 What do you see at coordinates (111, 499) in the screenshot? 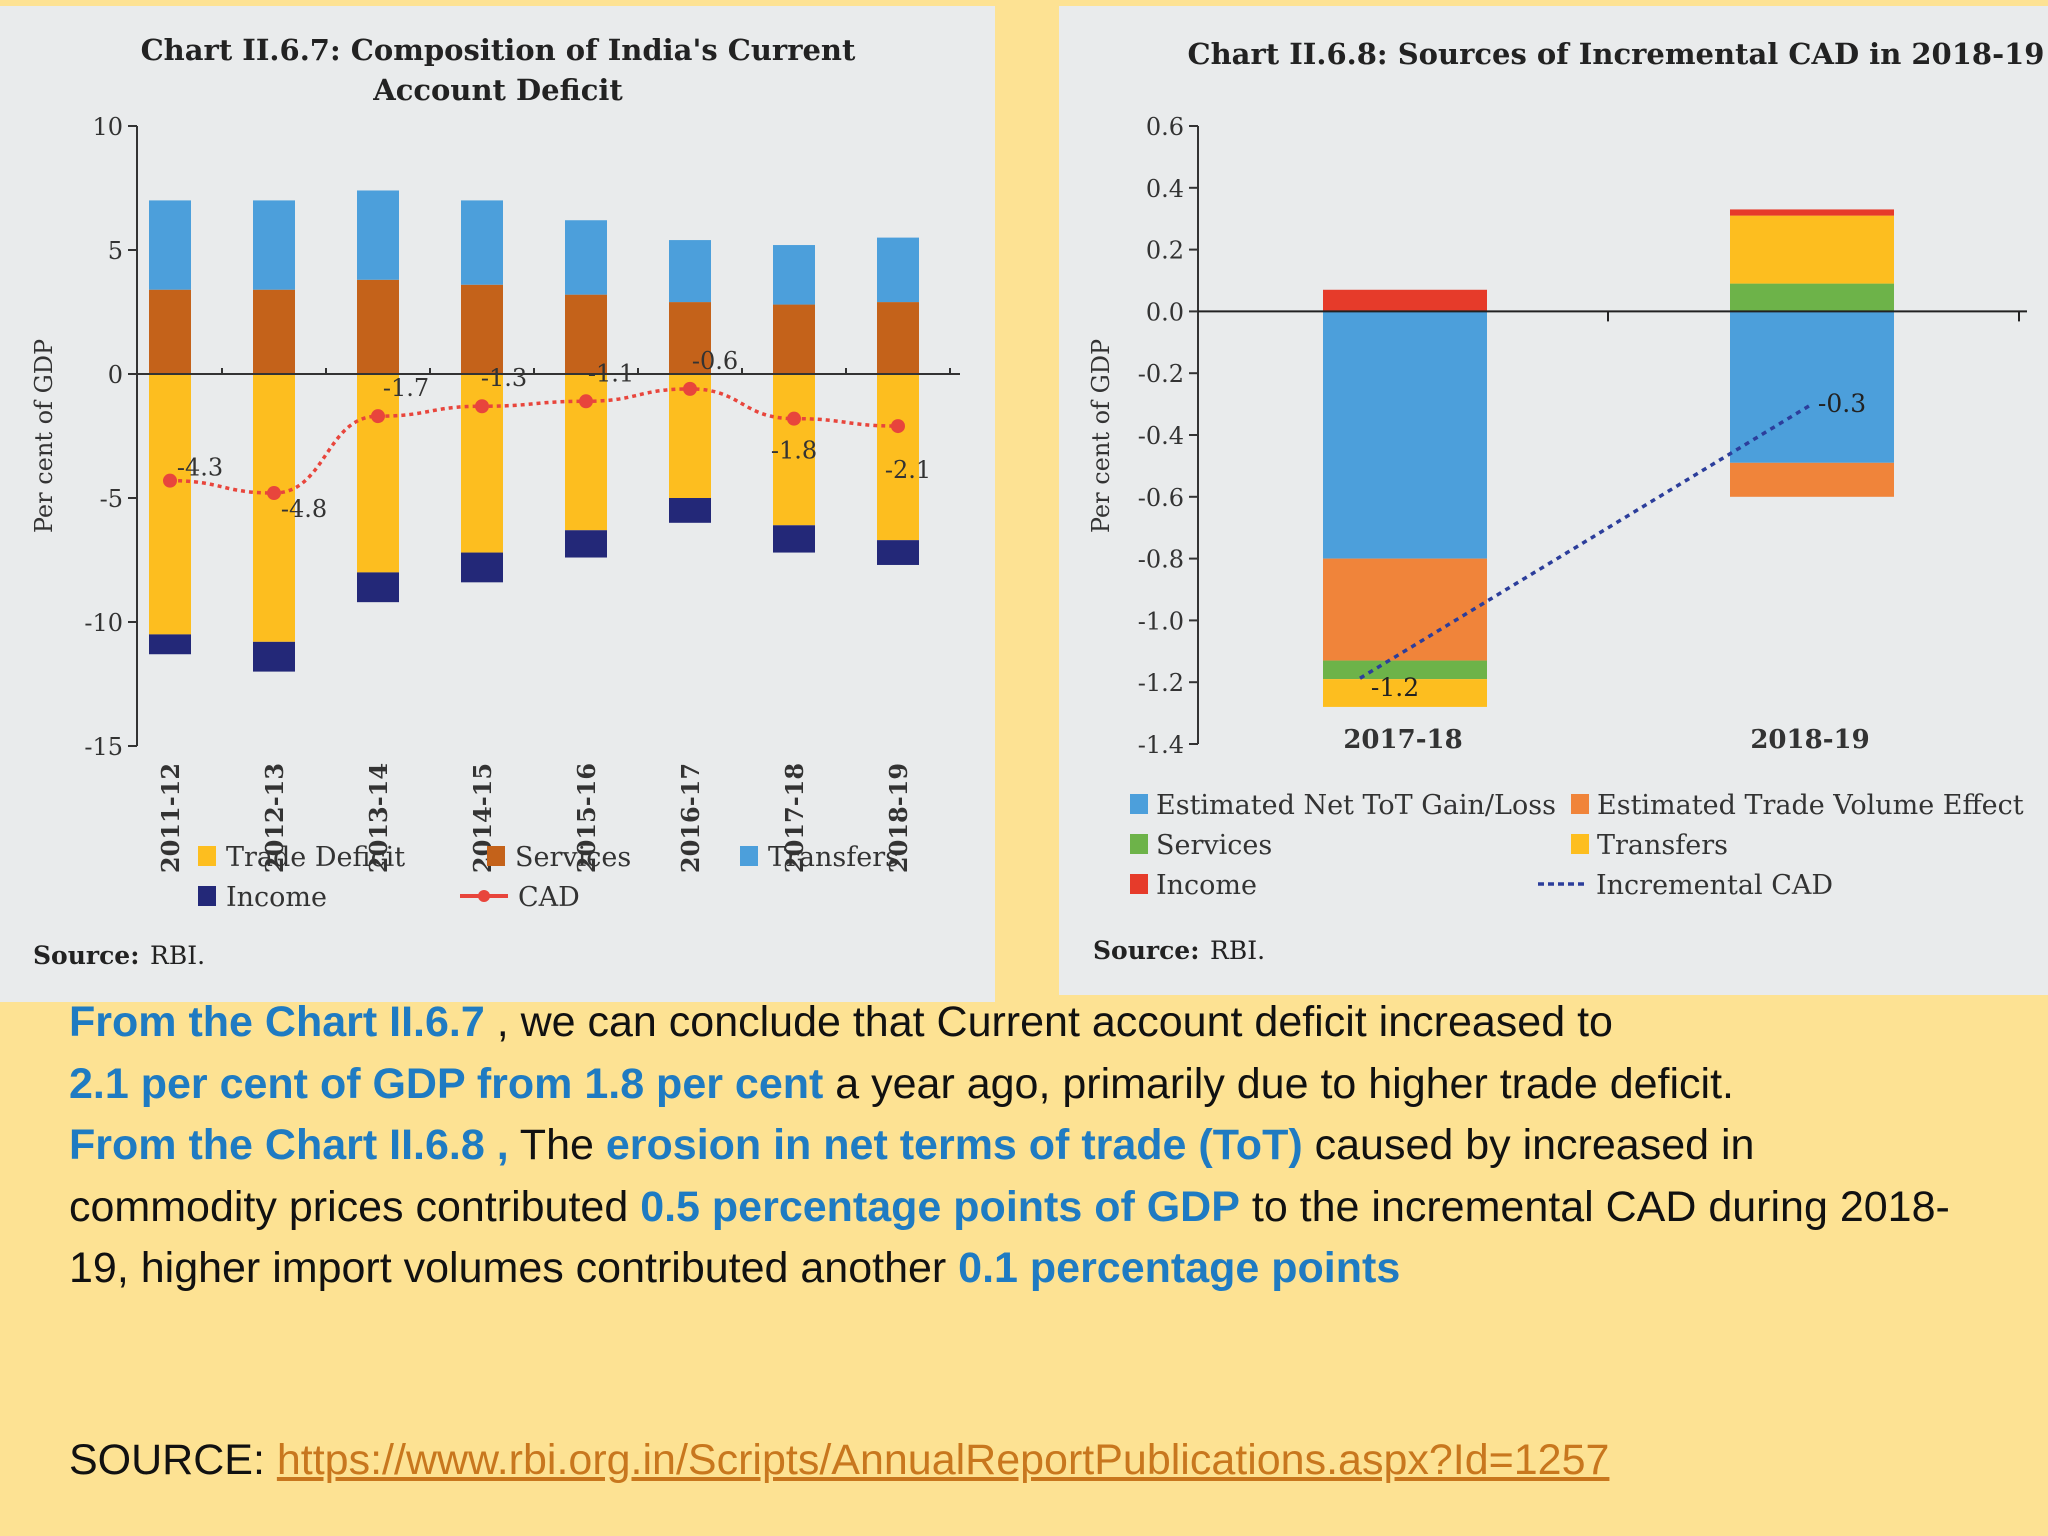
I see `y-tick-label: -5` at bounding box center [111, 499].